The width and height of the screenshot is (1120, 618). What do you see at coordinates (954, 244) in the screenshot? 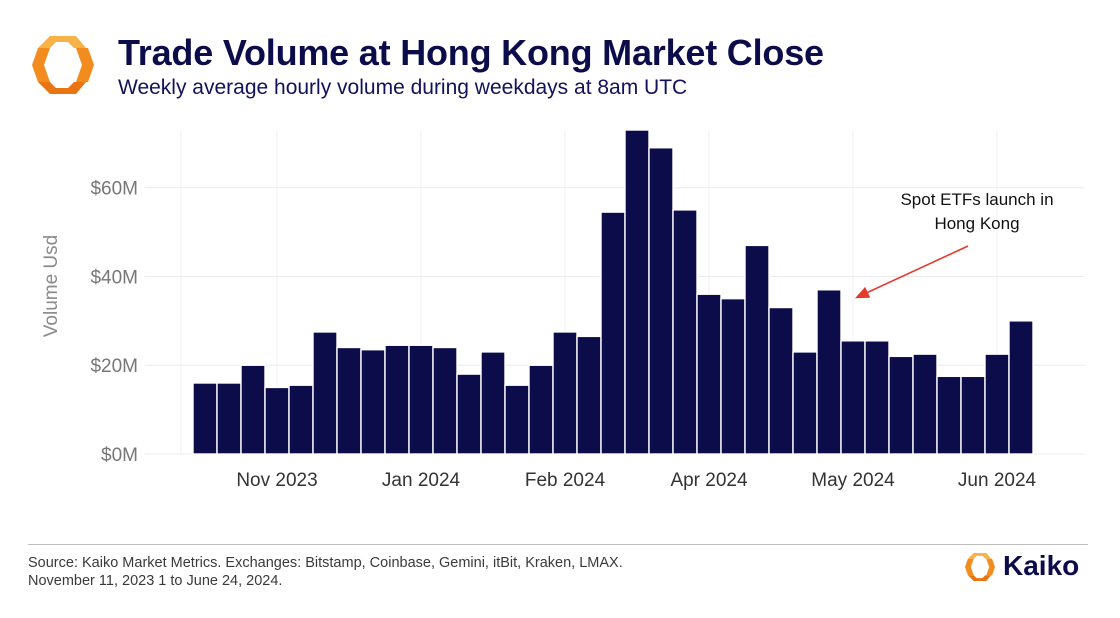
I see `etf-annotation: Spot ETFs launch in Hong Kong` at bounding box center [954, 244].